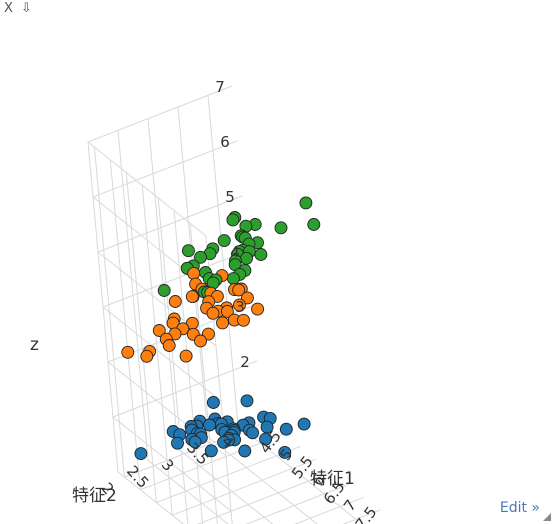 This screenshot has width=554, height=524. Describe the element at coordinates (245, 362) in the screenshot. I see `z-tick-label: 2` at that location.